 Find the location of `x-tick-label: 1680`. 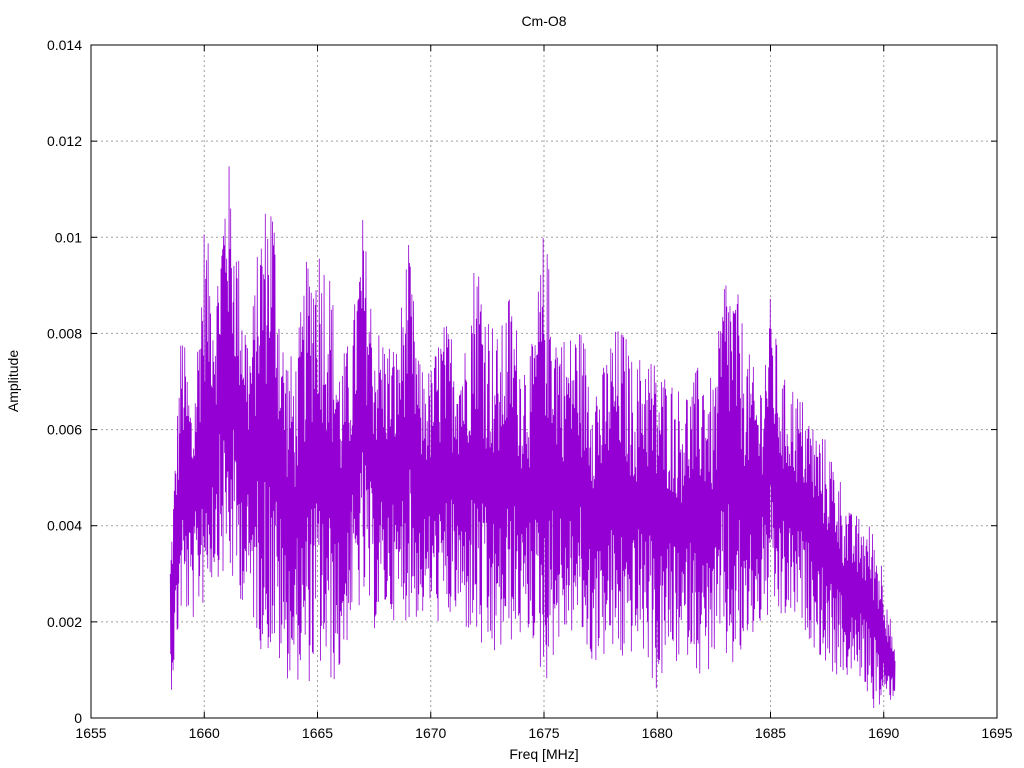

x-tick-label: 1680 is located at coordinates (657, 733).